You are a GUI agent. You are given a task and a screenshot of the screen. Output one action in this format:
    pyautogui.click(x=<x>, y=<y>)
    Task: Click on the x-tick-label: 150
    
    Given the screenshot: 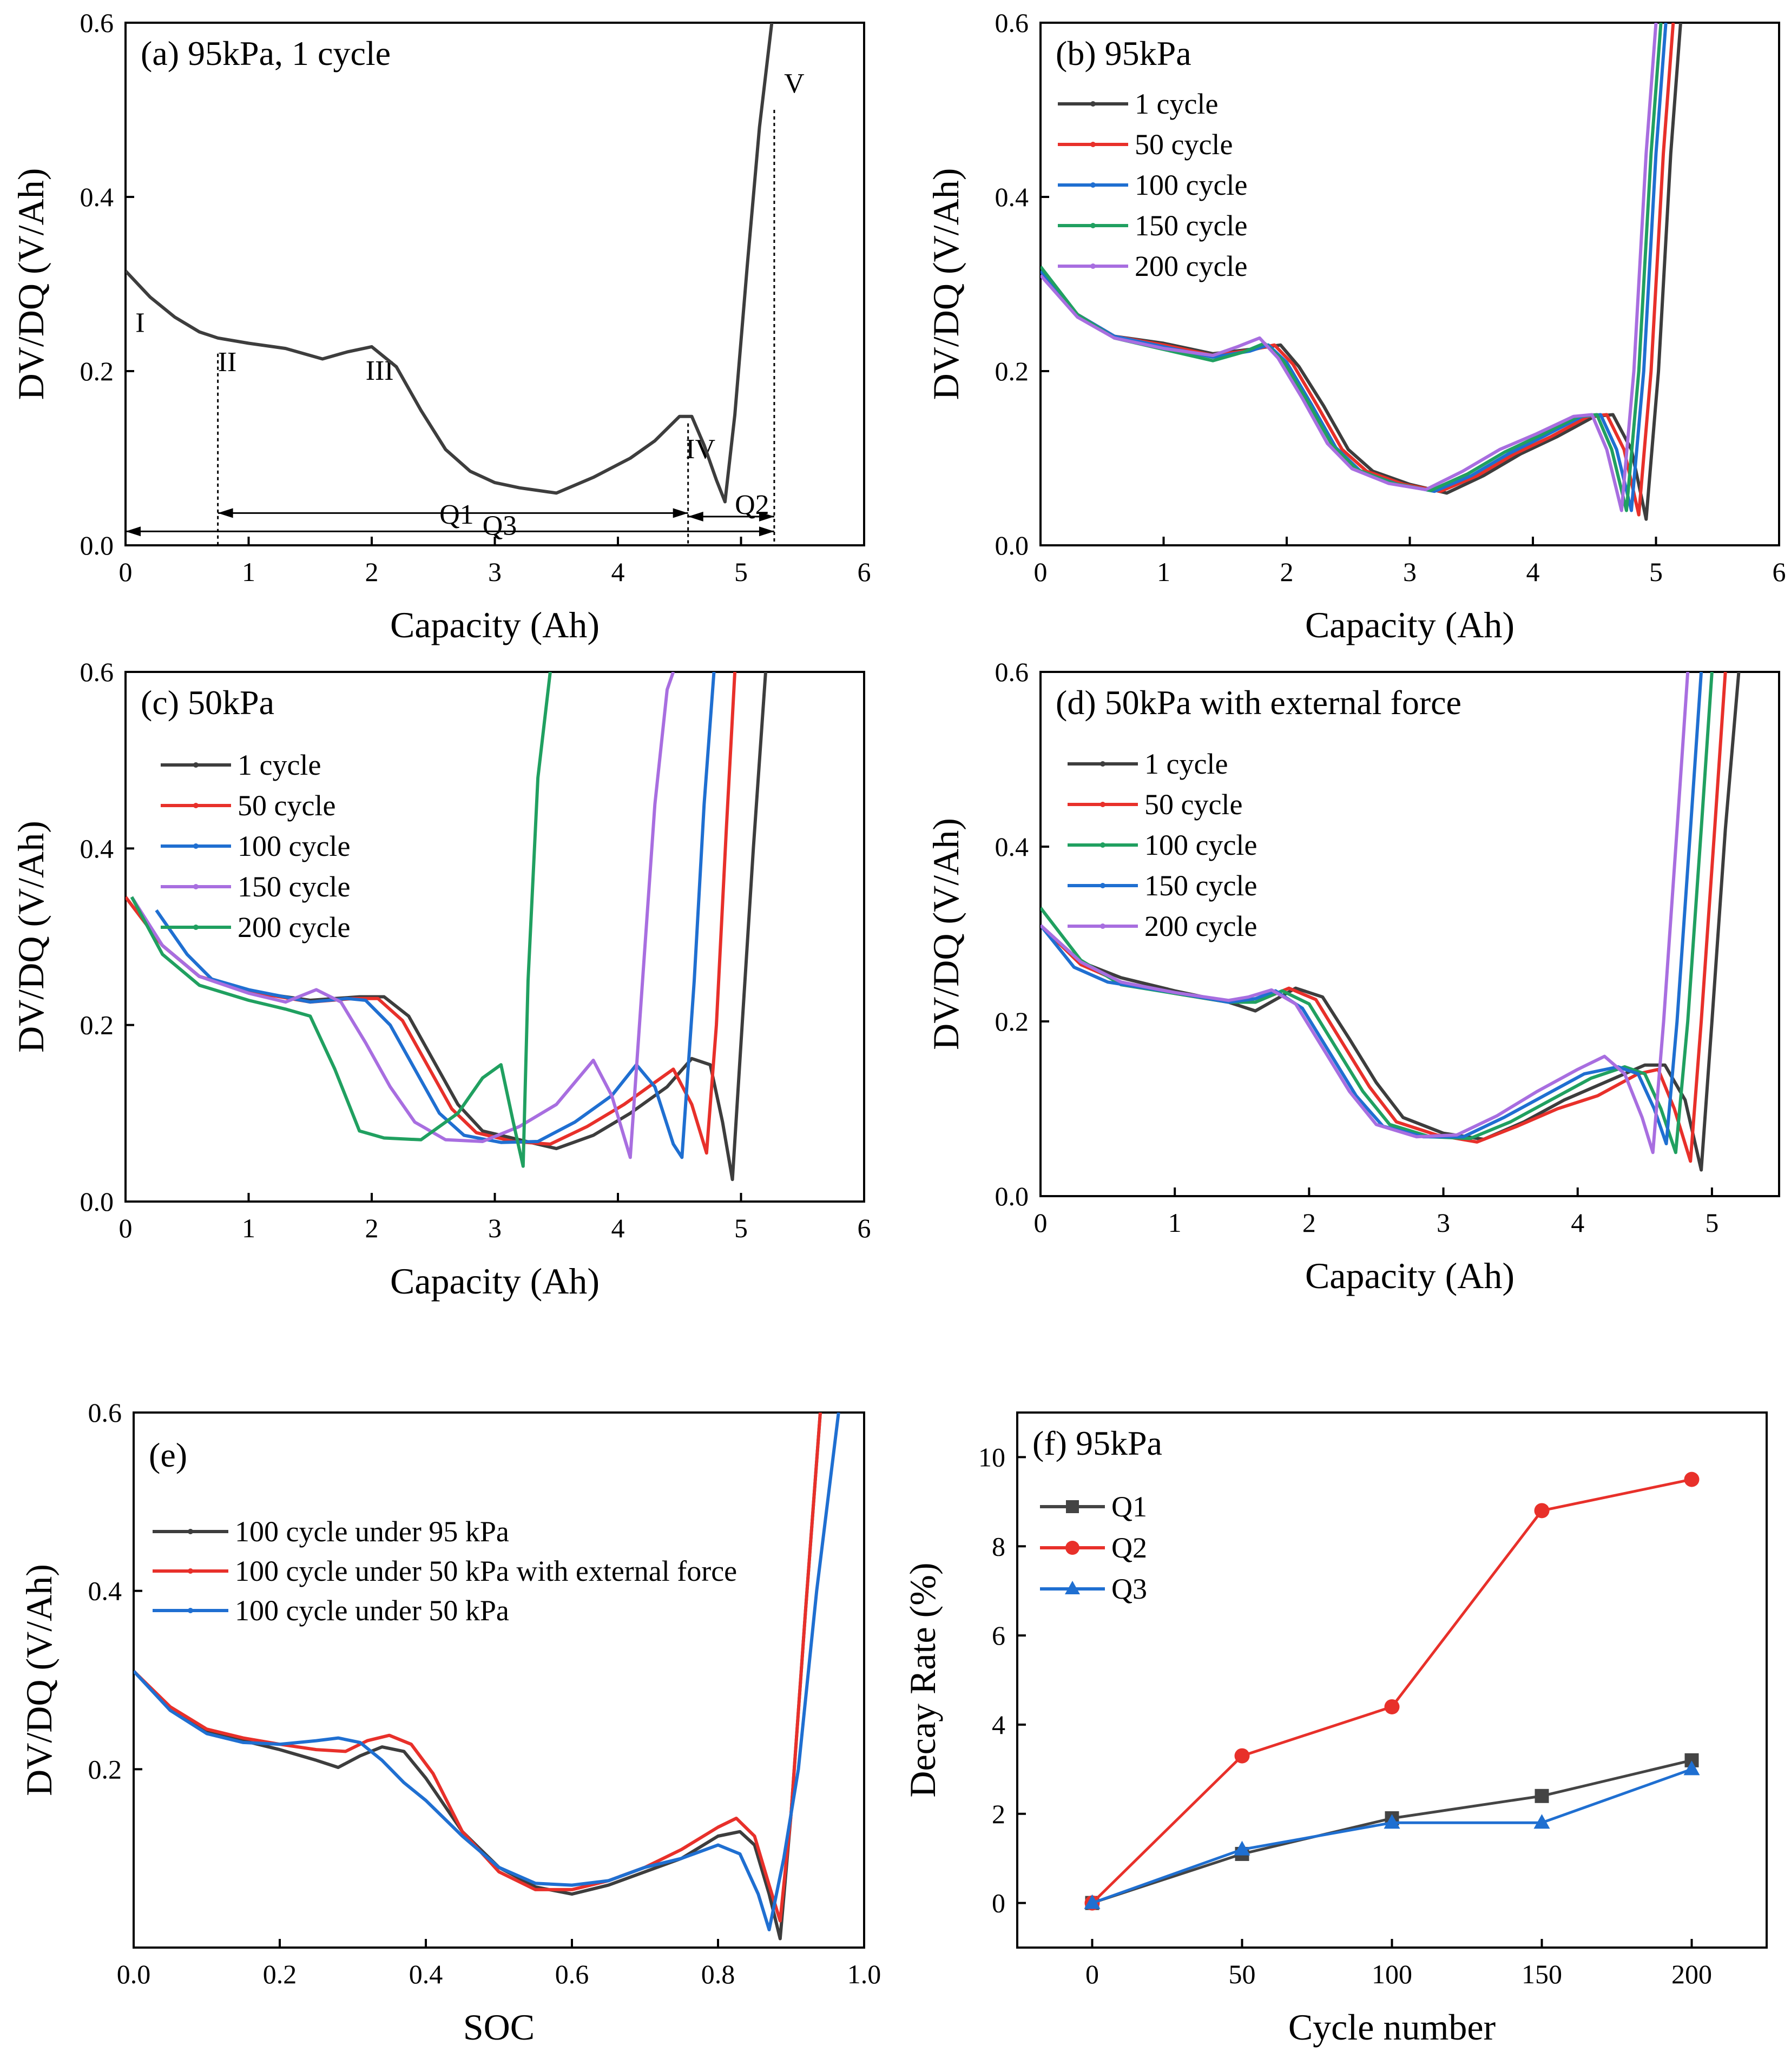 What is the action you would take?
    pyautogui.click(x=1542, y=1974)
    